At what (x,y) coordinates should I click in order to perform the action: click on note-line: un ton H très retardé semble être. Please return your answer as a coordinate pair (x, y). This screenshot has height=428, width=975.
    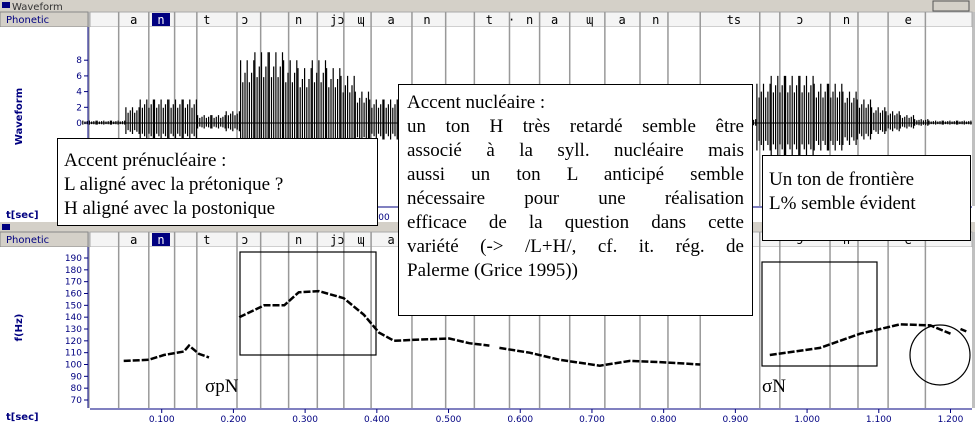
    Looking at the image, I should click on (575, 126).